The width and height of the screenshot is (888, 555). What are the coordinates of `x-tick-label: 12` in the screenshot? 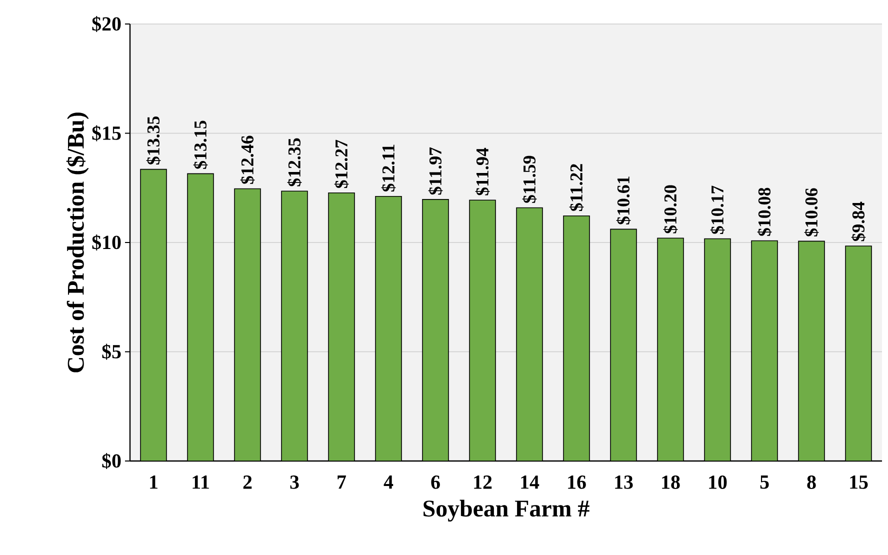 It's located at (483, 482).